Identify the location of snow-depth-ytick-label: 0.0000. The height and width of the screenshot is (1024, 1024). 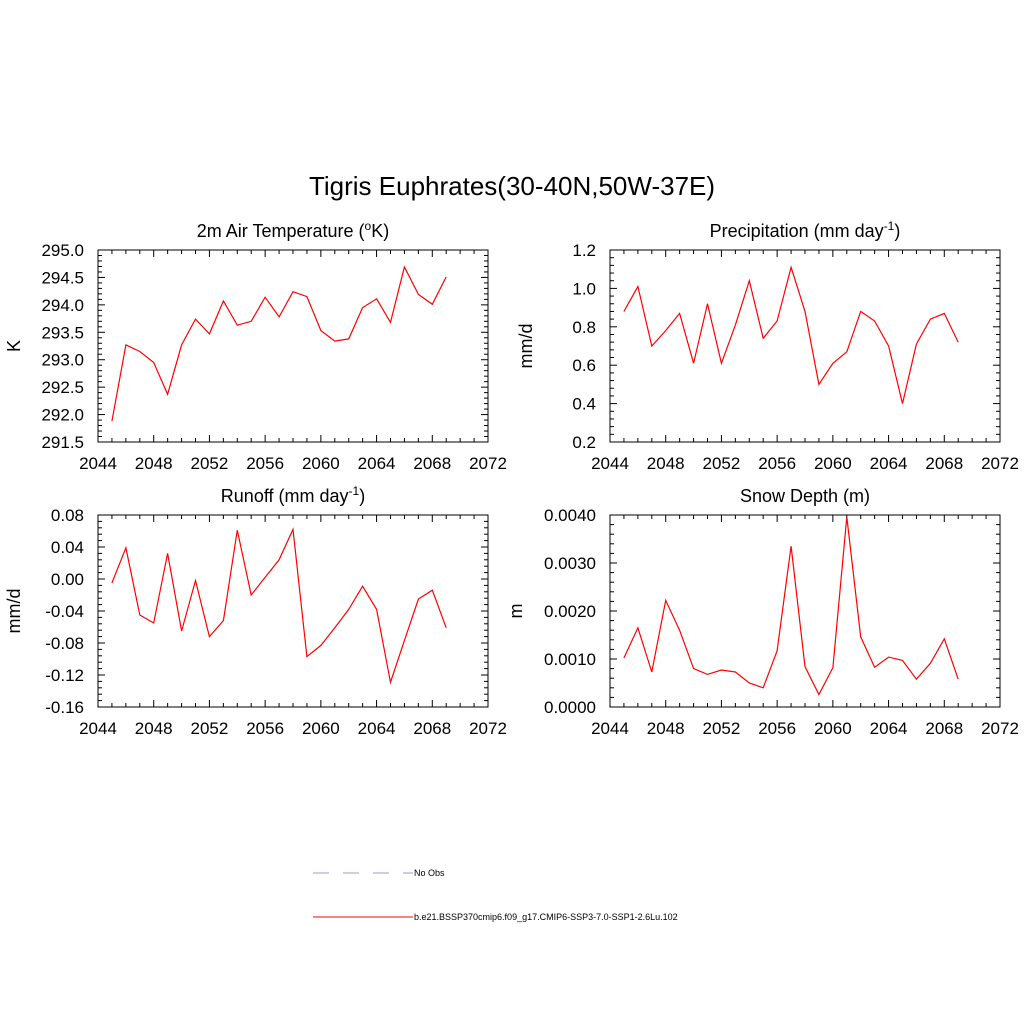
(570, 707).